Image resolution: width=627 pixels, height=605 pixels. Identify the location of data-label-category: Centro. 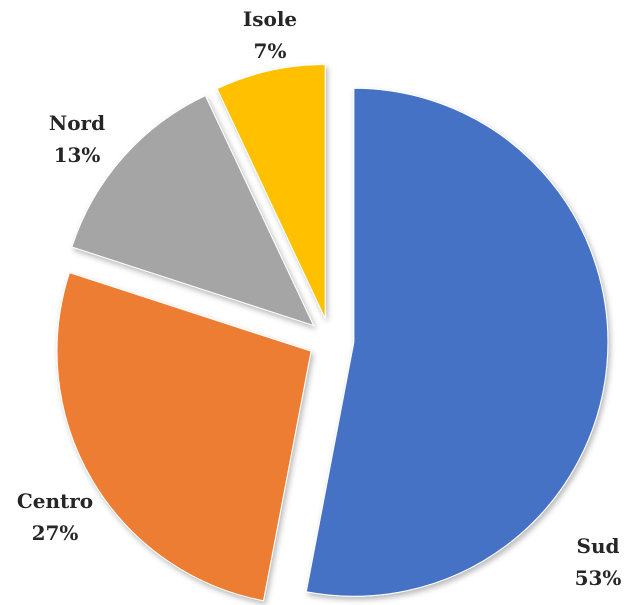
(55, 501).